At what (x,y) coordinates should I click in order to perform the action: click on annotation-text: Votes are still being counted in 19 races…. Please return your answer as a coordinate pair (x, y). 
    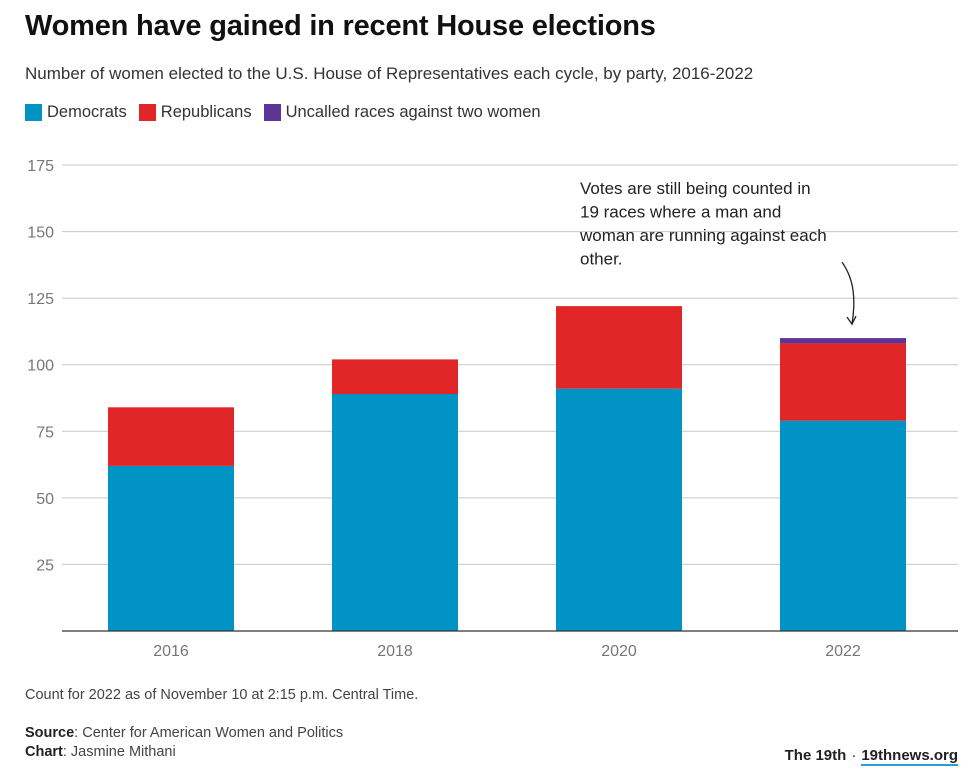
    Looking at the image, I should click on (703, 224).